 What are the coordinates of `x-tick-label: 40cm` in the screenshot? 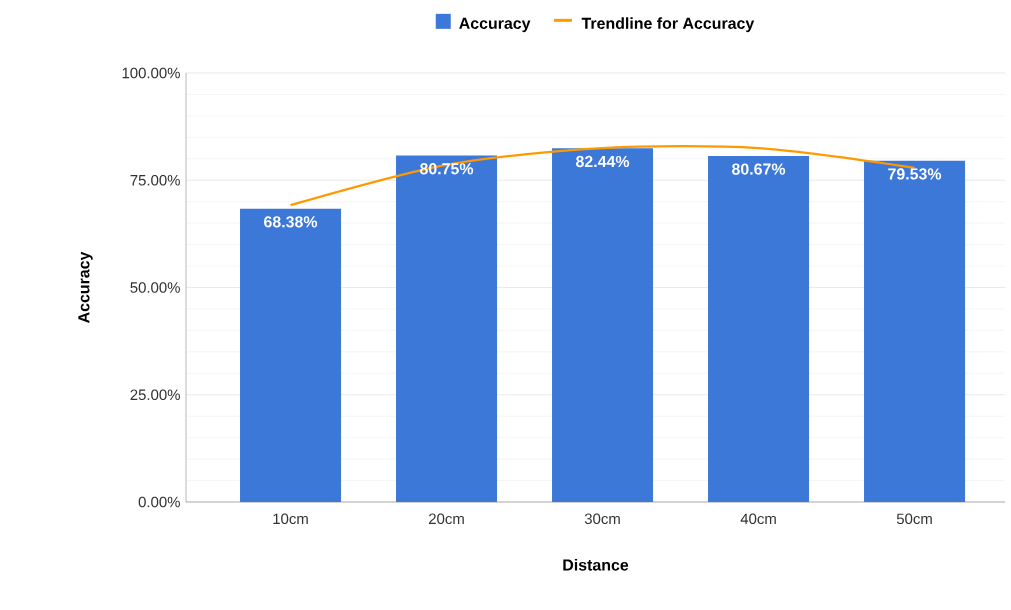 It's located at (758, 519).